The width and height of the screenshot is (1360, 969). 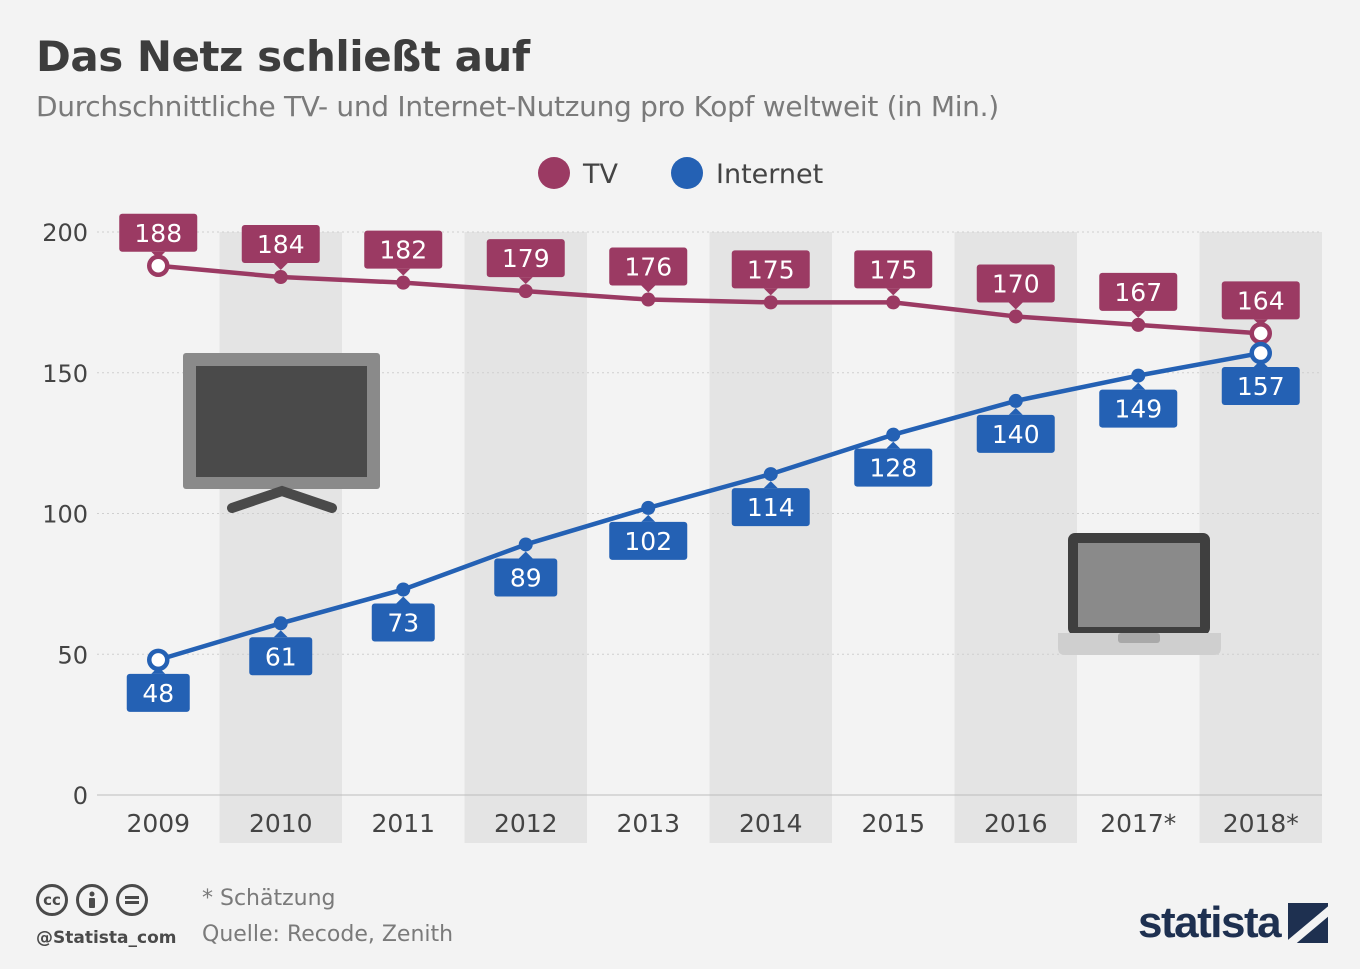 What do you see at coordinates (282, 499) in the screenshot?
I see `tv-stand` at bounding box center [282, 499].